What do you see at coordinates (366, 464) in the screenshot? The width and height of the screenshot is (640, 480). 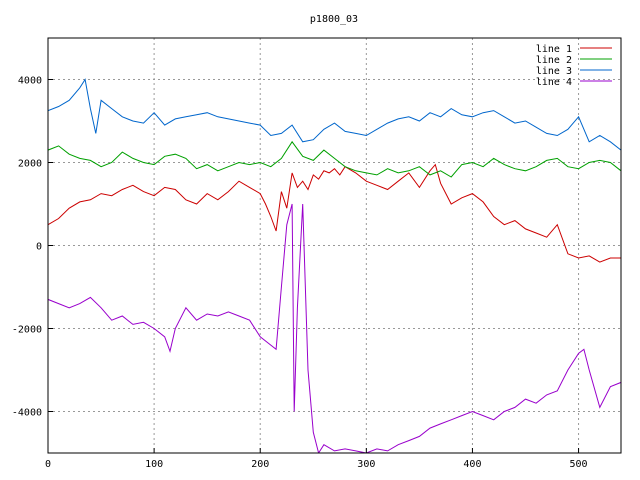 I see `x-tick-label: 300` at bounding box center [366, 464].